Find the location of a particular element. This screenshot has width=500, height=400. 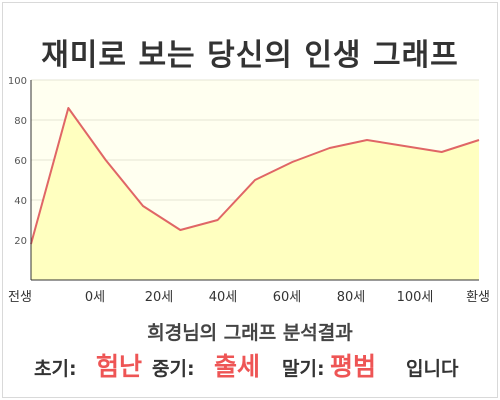

middle-label: 중기: is located at coordinates (173, 369).